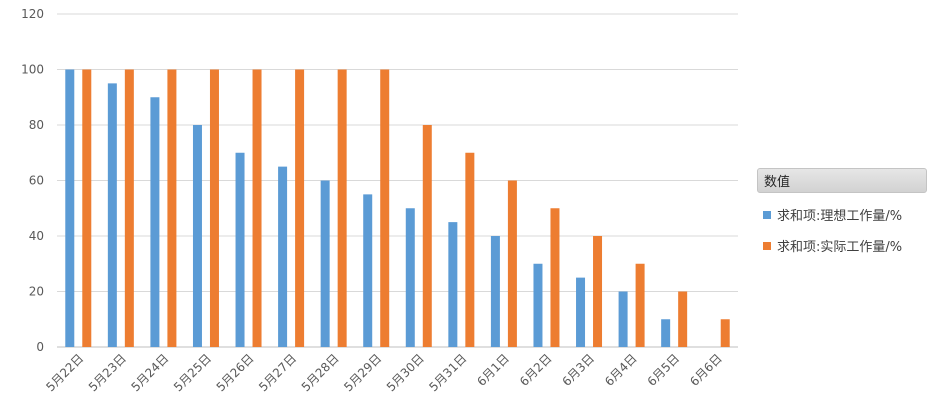 Image resolution: width=930 pixels, height=411 pixels. Describe the element at coordinates (40, 347) in the screenshot. I see `y-tick-label: 0` at that location.